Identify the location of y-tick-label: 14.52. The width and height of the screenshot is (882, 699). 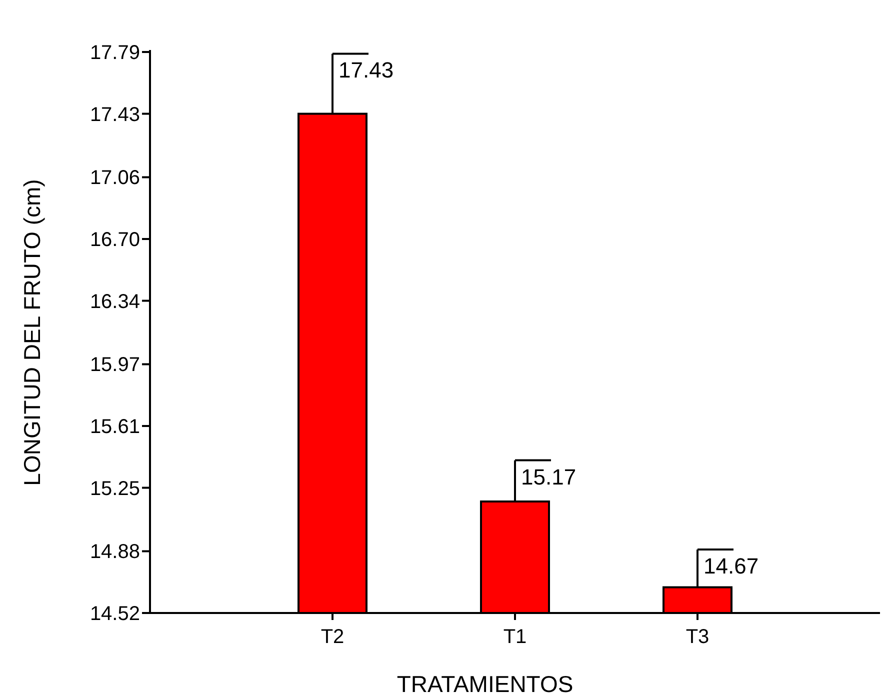
(115, 614).